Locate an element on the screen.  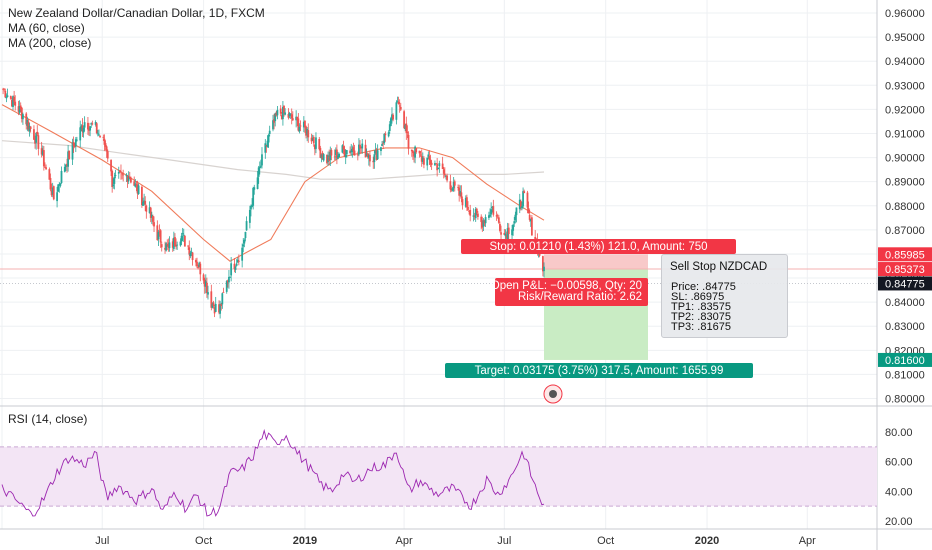
price-tick-label: 0.91000 is located at coordinates (905, 134).